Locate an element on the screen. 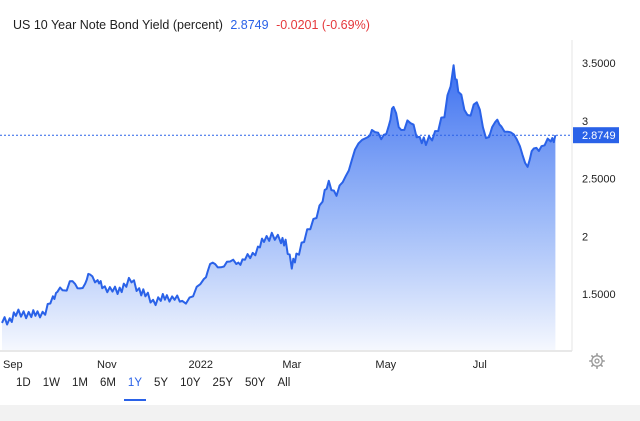 The height and width of the screenshot is (421, 640). range-button-1m: 1M is located at coordinates (79, 383).